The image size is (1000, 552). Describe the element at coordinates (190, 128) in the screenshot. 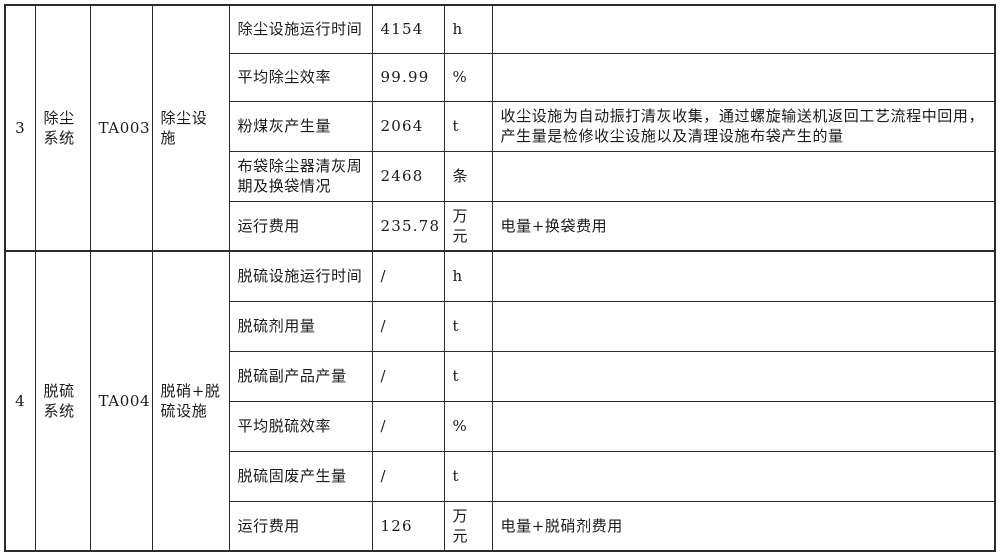

I see `facility-name-cell: 除尘设施` at that location.